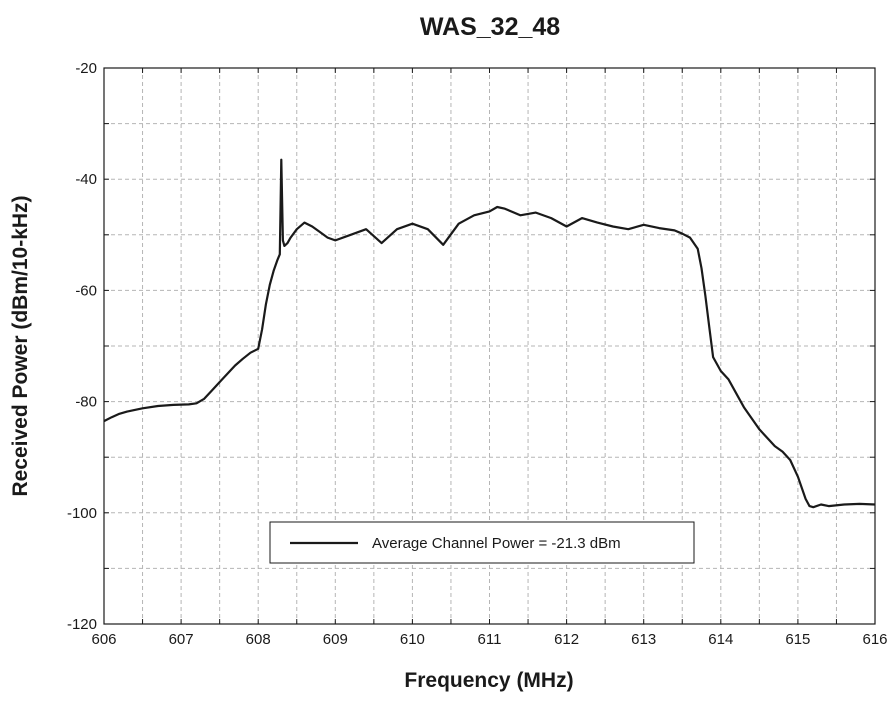 The height and width of the screenshot is (702, 890). What do you see at coordinates (797, 639) in the screenshot?
I see `x-tick-label: 615` at bounding box center [797, 639].